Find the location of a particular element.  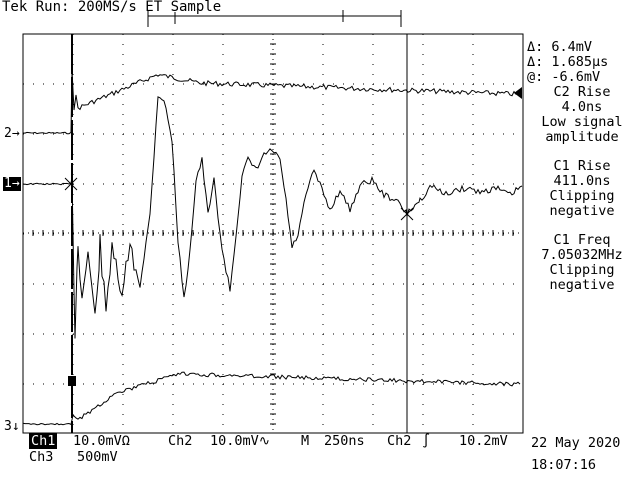

trigger-slope-icon: ∫ is located at coordinates (426, 441).